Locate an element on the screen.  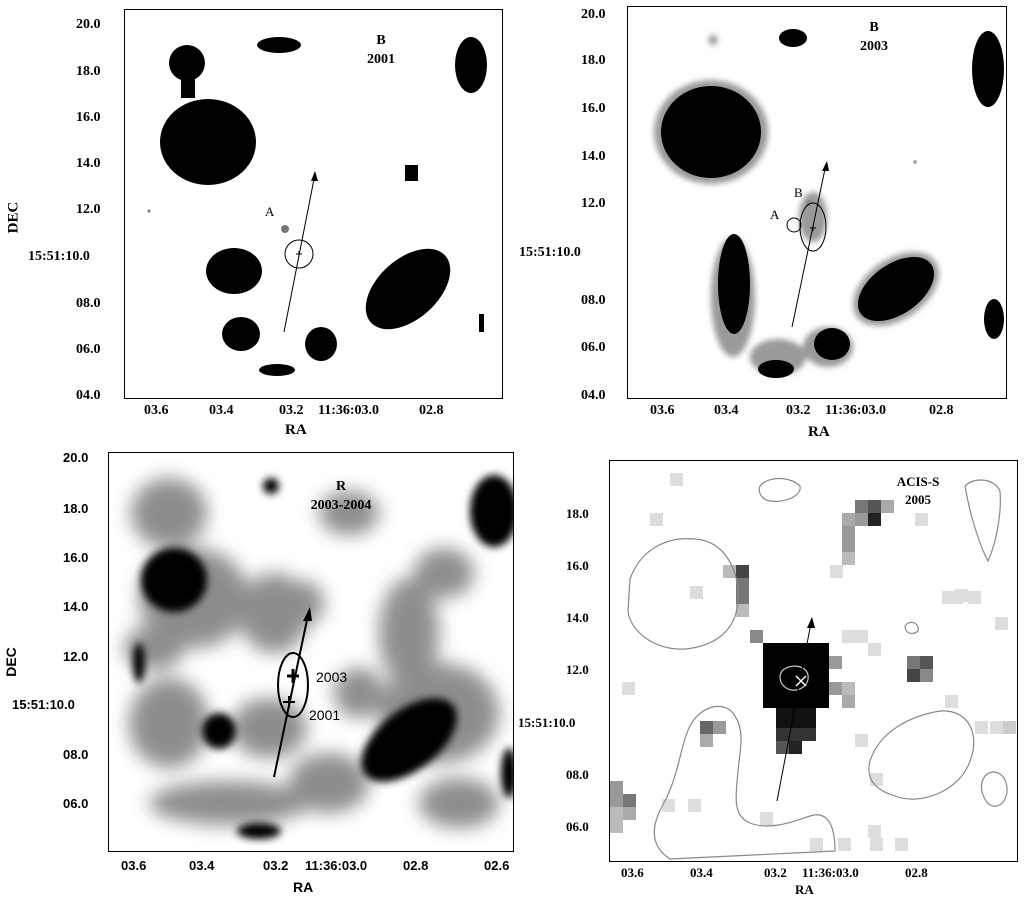
panel-title: B 2003 is located at coordinates (874, 38).